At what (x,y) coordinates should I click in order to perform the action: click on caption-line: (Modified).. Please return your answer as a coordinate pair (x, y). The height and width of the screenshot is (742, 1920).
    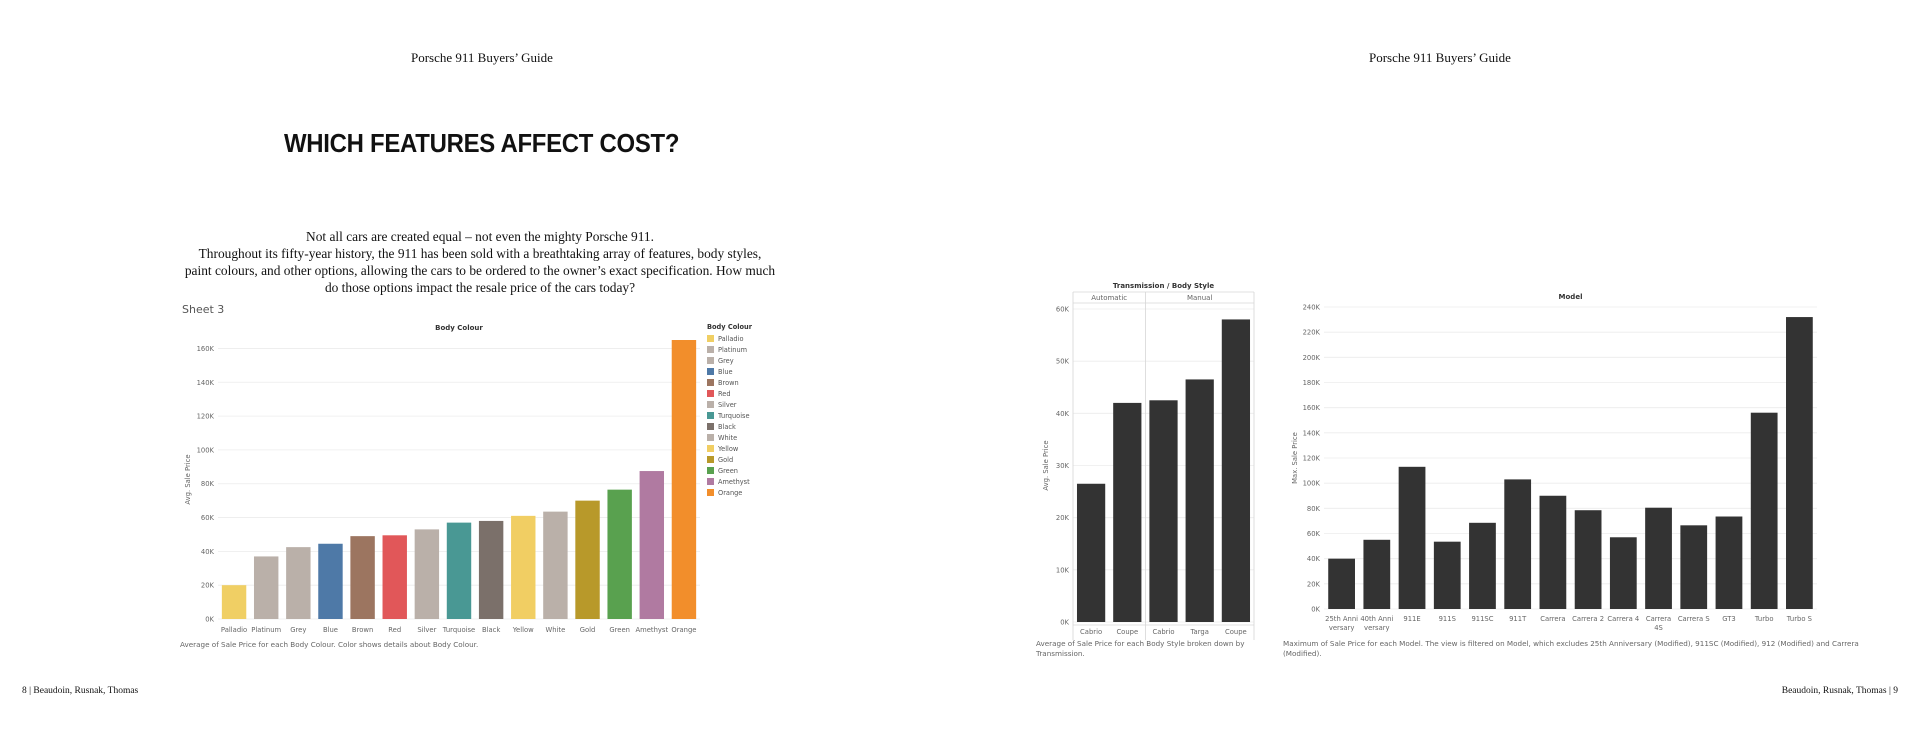
    Looking at the image, I should click on (1302, 653).